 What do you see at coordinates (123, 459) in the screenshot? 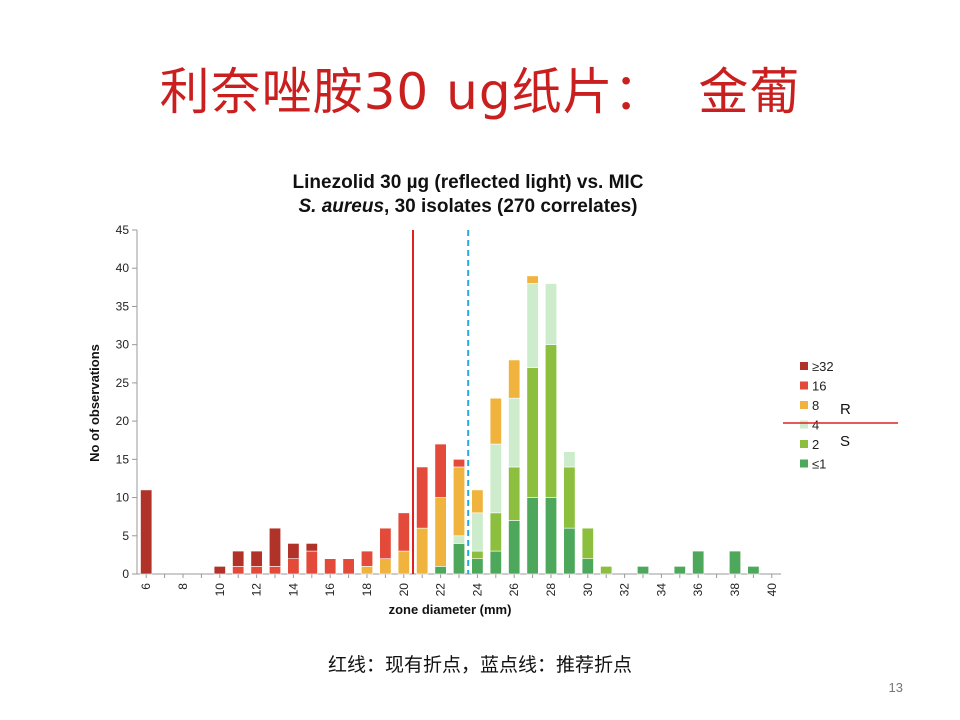
I see `y-tick-label: 15` at bounding box center [123, 459].